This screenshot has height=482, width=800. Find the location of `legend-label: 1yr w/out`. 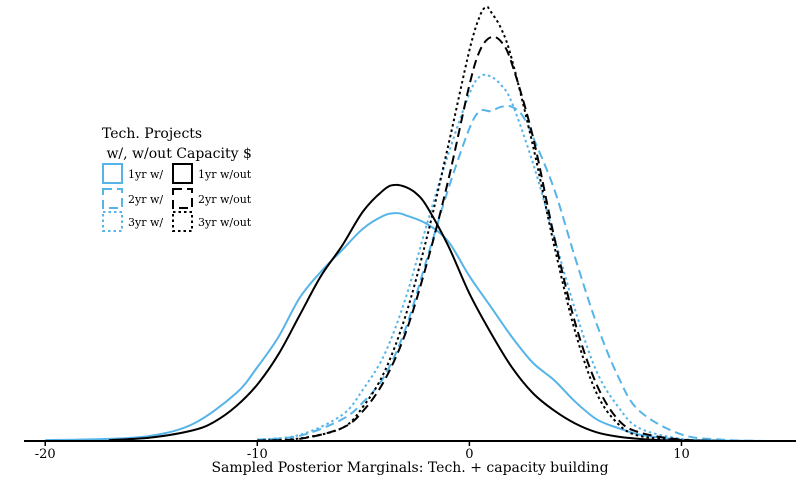

legend-label: 1yr w/out is located at coordinates (225, 174).